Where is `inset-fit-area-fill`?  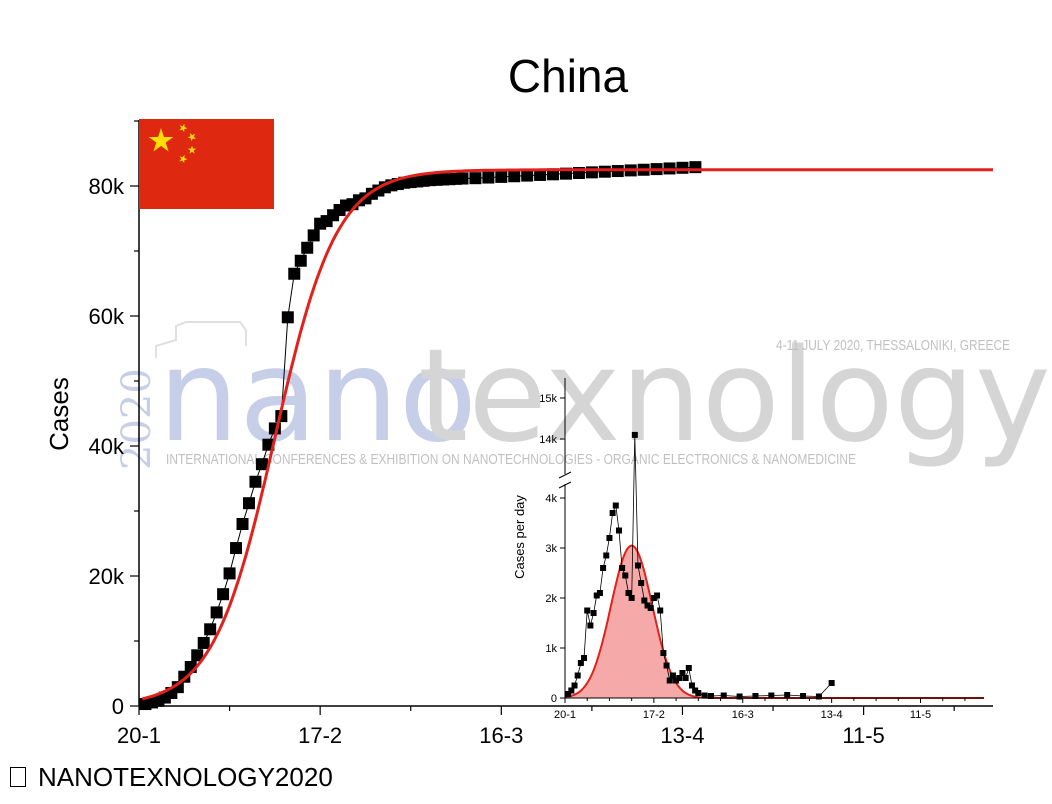
inset-fit-area-fill is located at coordinates (774, 621).